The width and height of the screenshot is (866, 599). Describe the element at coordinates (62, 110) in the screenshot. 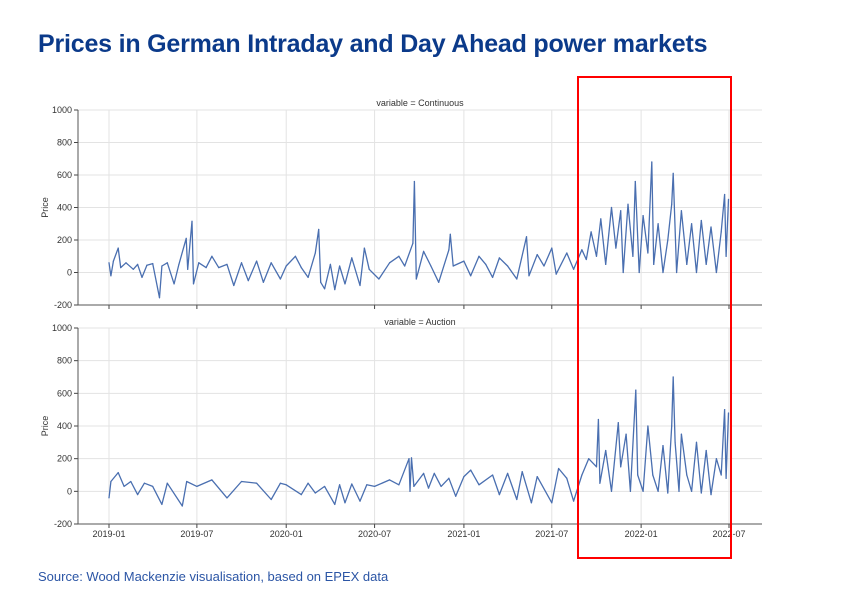

I see `y-tick-label: 1000` at that location.